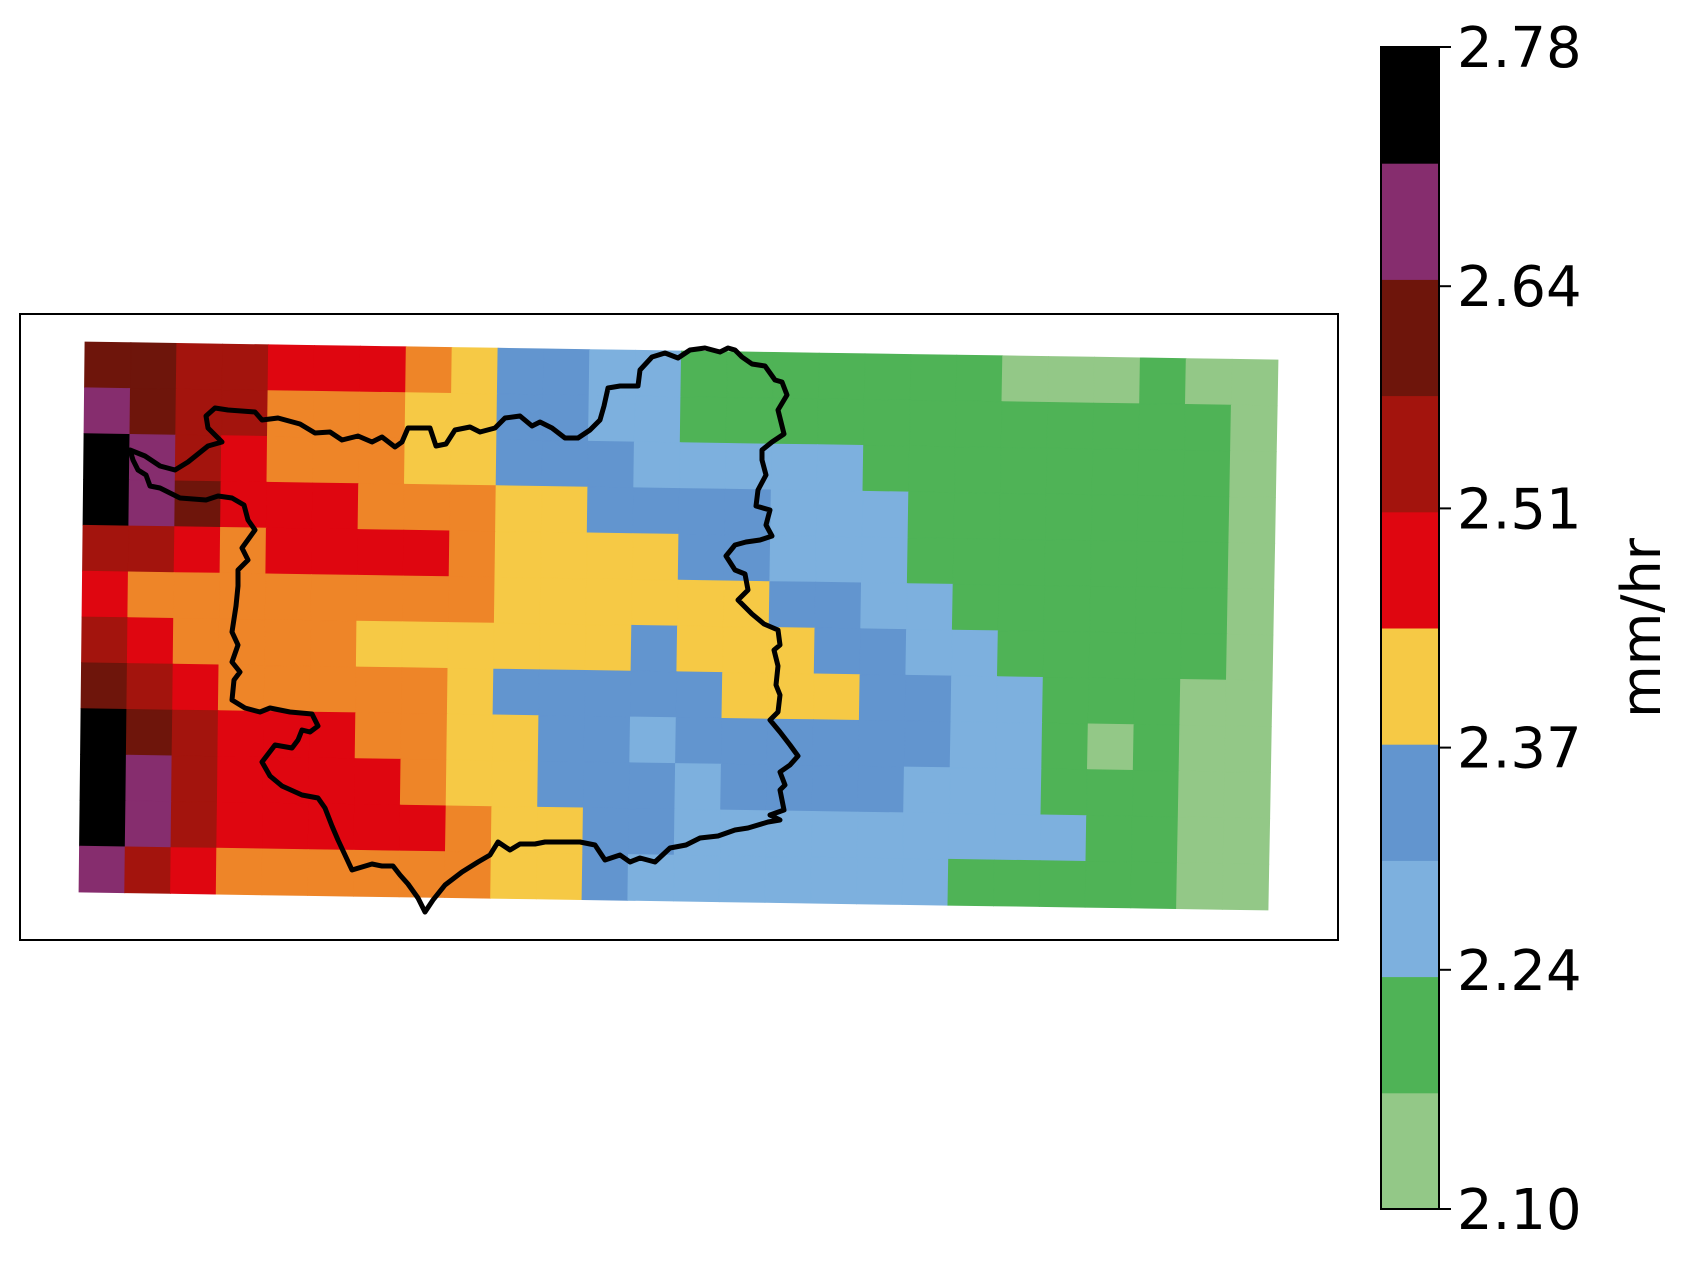  Describe the element at coordinates (1510, 629) in the screenshot. I see `colorbar-ticks: 2.10 2.24 2.37 2.51 2.64 2.78` at that location.